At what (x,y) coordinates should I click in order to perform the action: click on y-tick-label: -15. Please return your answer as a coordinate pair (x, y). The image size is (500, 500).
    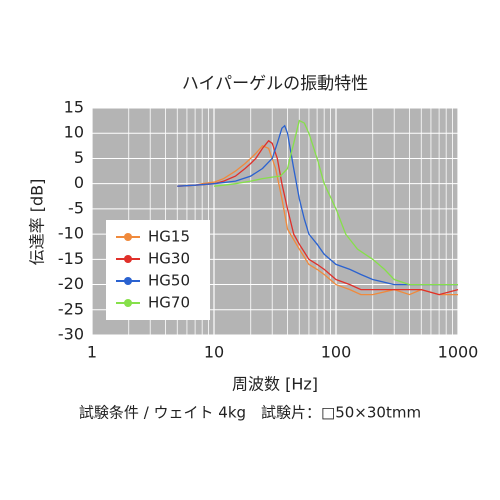
    Looking at the image, I should click on (71, 258).